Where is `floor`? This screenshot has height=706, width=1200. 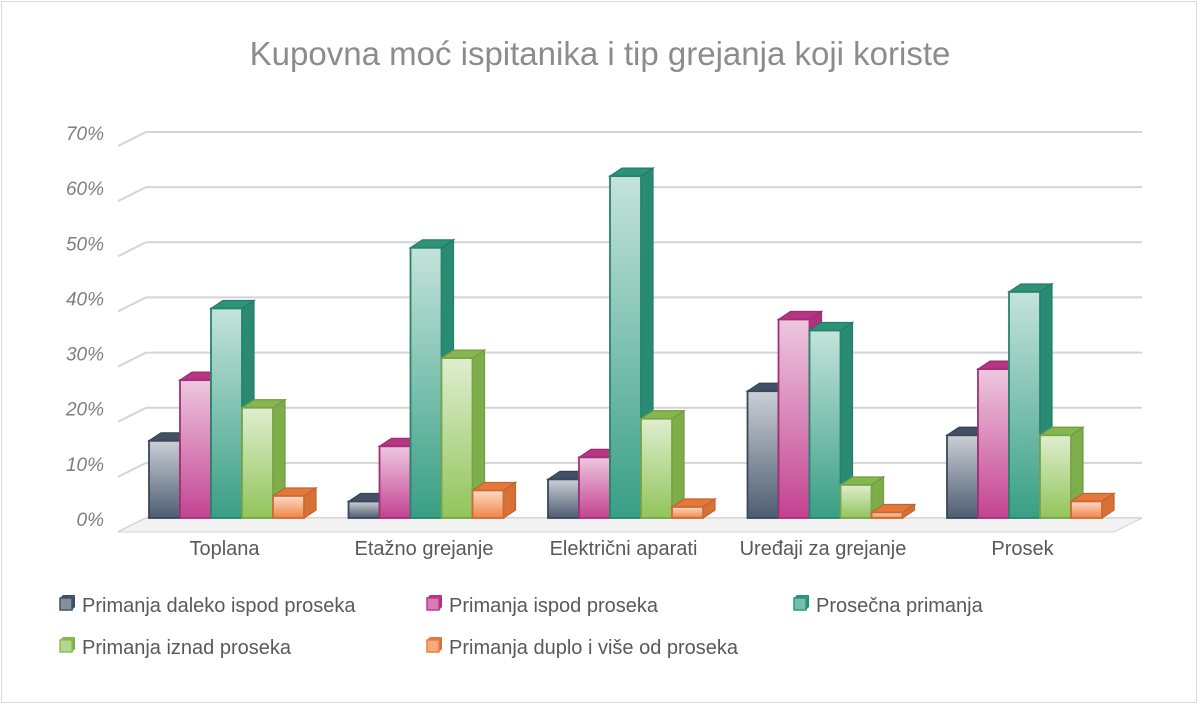 floor is located at coordinates (630, 525).